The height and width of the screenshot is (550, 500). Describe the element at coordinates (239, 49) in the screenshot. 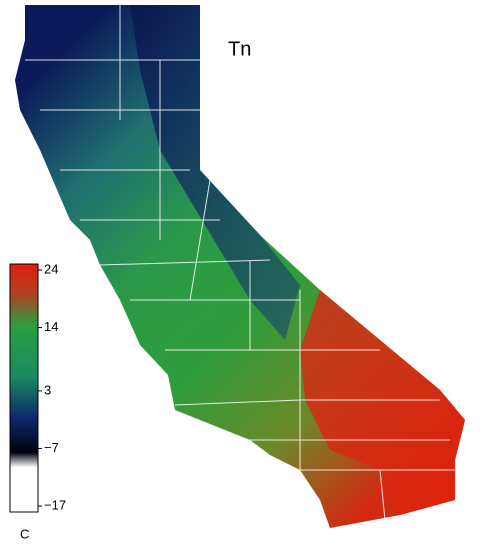

I see `map-title: Tn` at that location.